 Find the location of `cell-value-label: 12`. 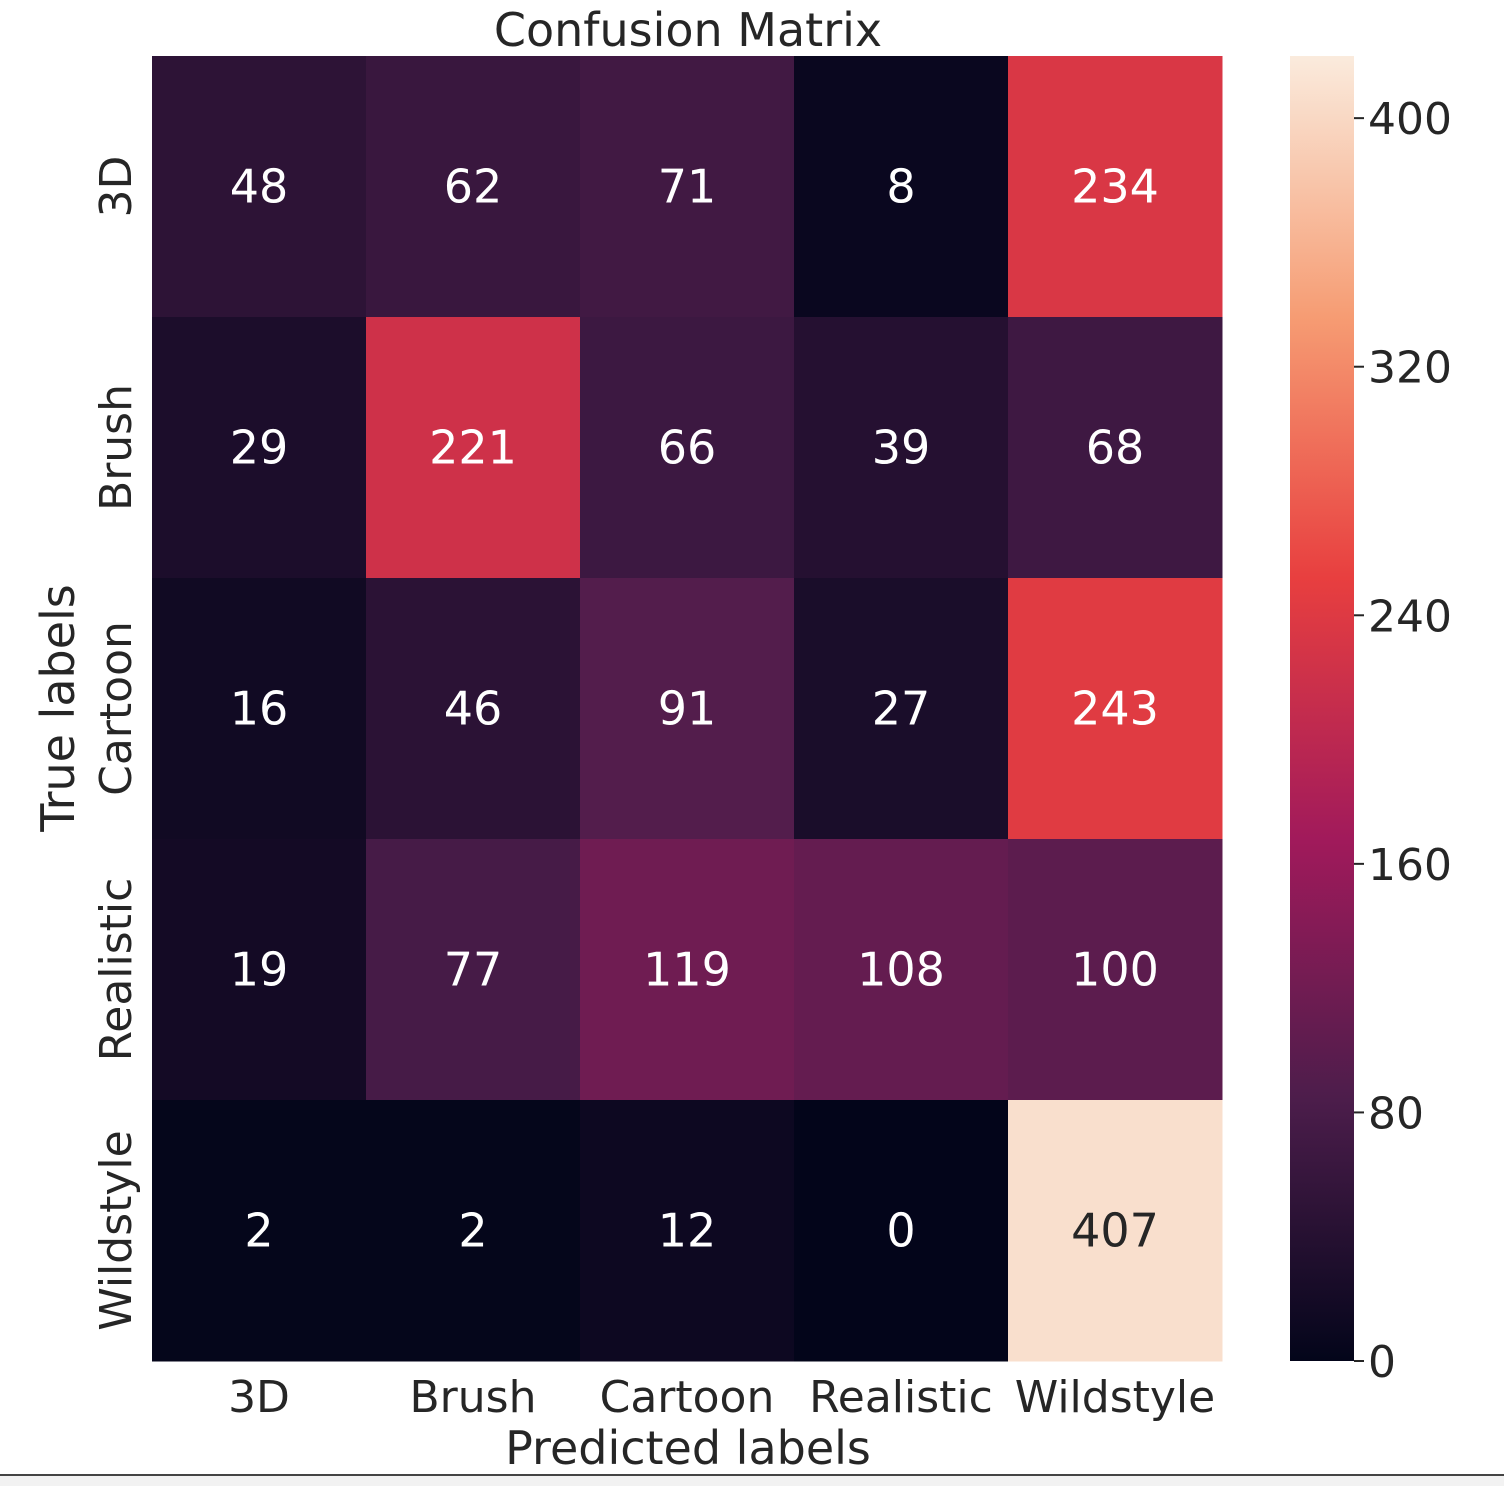

cell-value-label: 12 is located at coordinates (687, 1231).